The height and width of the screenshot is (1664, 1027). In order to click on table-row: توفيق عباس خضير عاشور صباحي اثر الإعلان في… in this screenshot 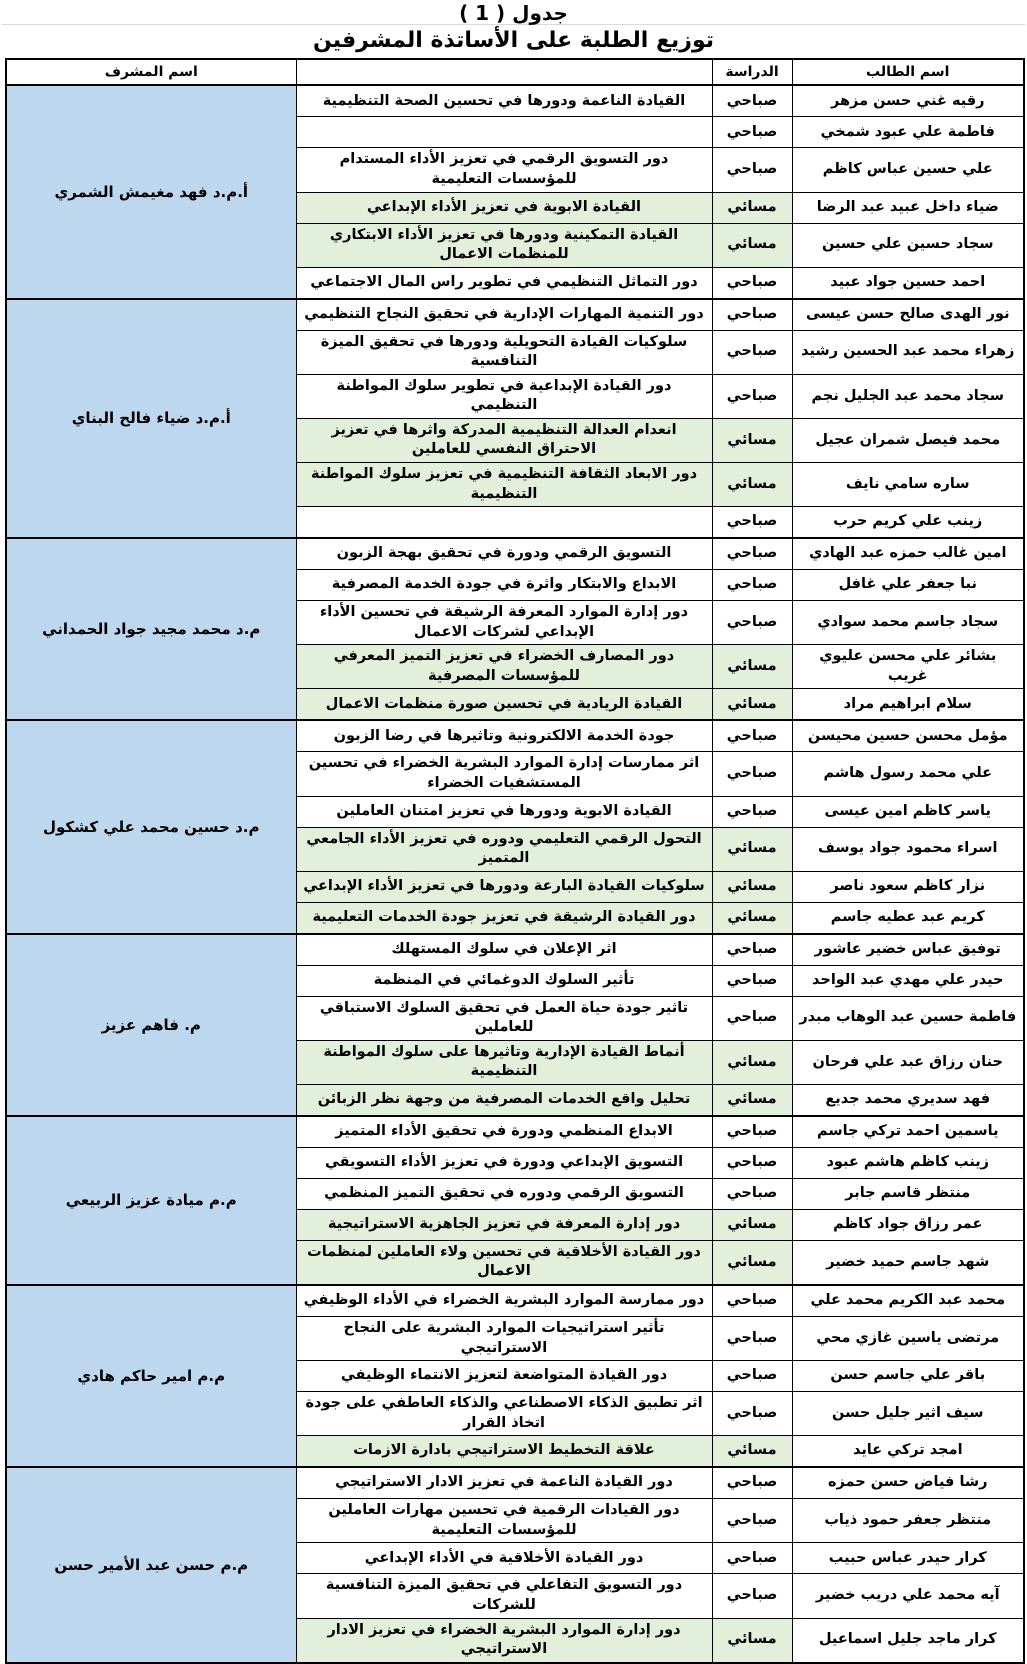, I will do `click(515, 1024)`.